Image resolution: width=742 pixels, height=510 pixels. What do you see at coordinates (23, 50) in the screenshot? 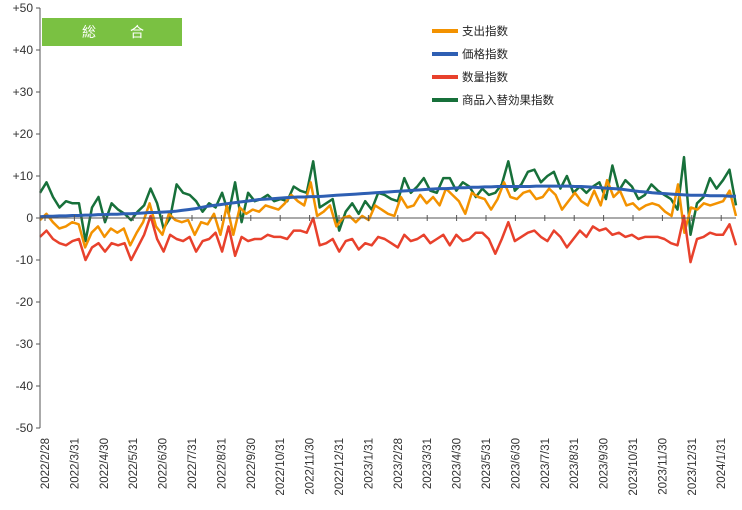
I see `y-tick-label: +40` at bounding box center [23, 50].